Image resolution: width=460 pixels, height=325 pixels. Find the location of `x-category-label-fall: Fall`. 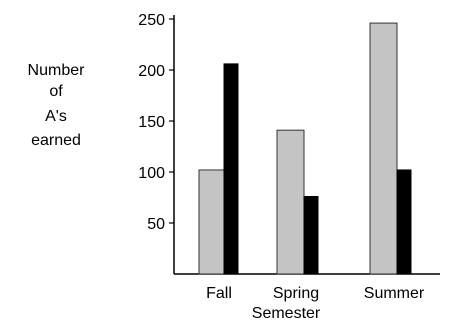

x-category-label-fall: Fall is located at coordinates (219, 293).